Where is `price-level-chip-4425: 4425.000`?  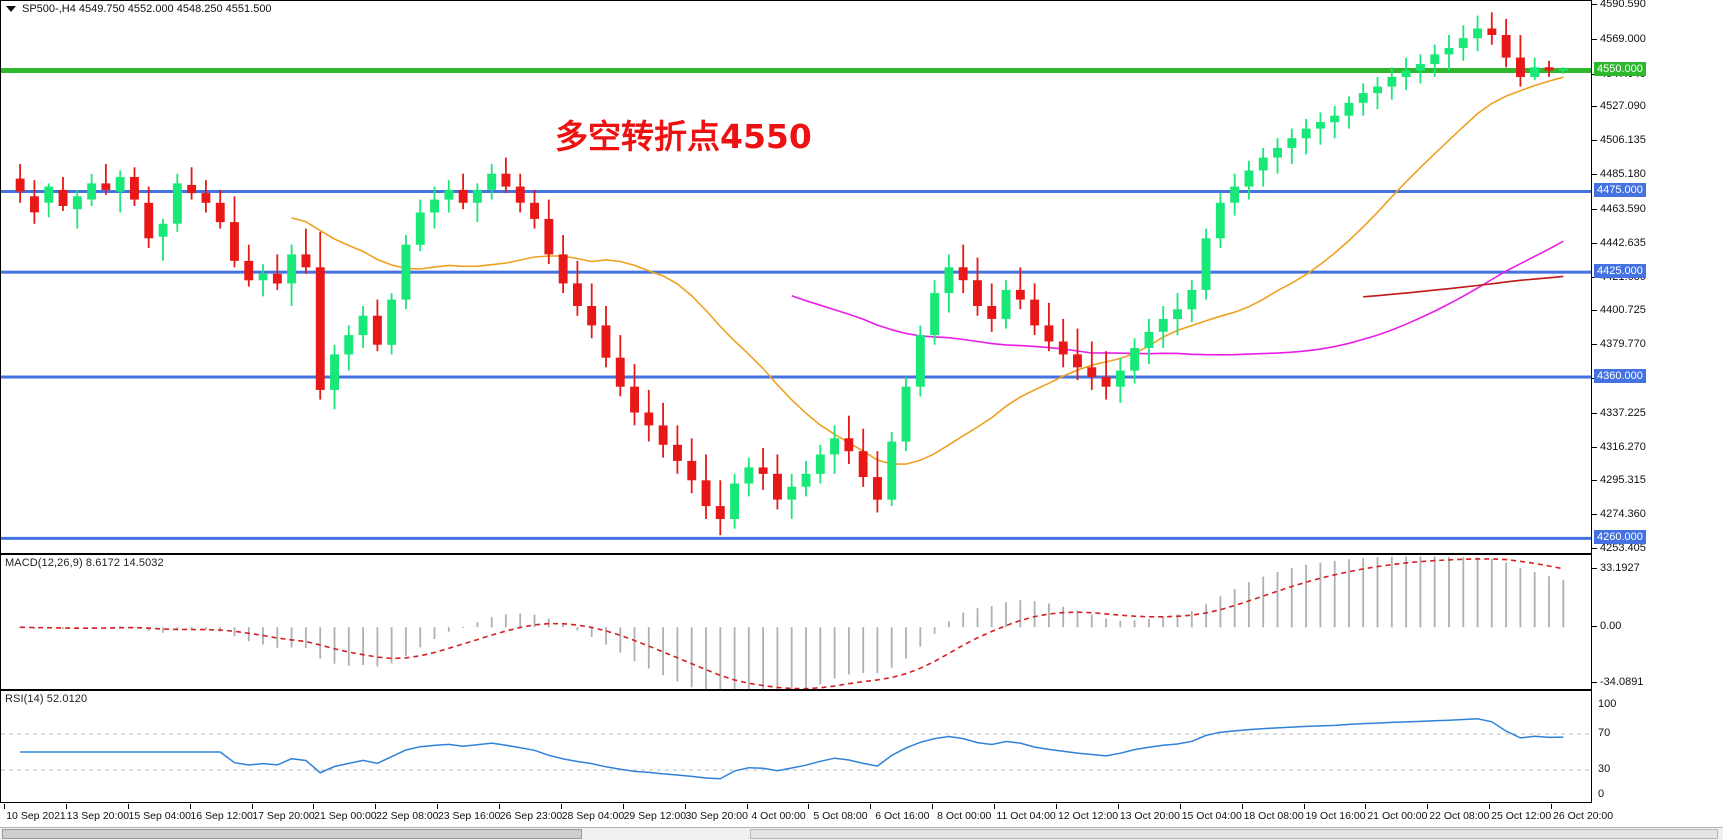
price-level-chip-4425: 4425.000 is located at coordinates (1620, 271).